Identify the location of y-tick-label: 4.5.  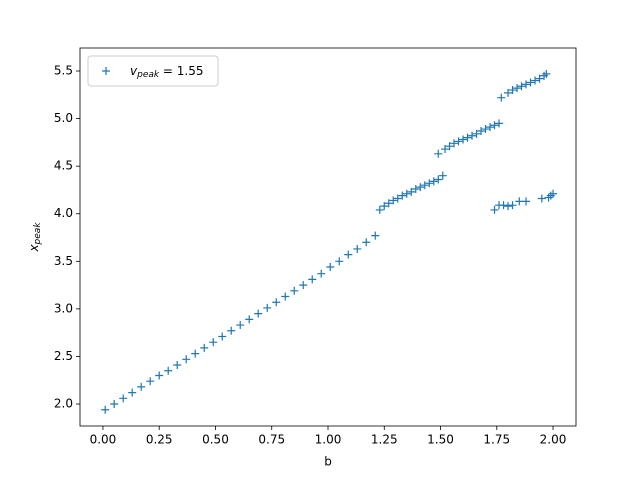
(63, 166).